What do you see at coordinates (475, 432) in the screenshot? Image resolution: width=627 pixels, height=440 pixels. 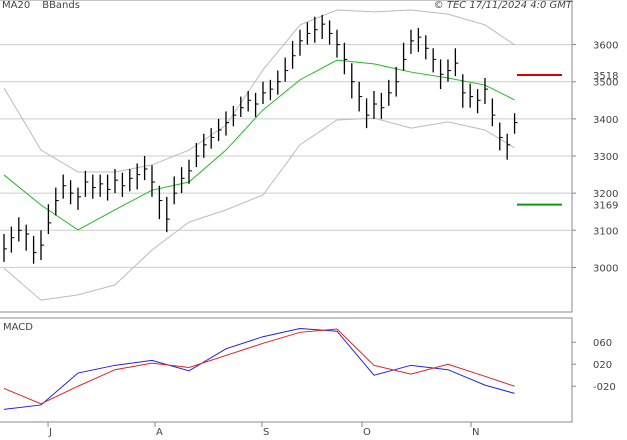 I see `x-tick-label: N` at bounding box center [475, 432].